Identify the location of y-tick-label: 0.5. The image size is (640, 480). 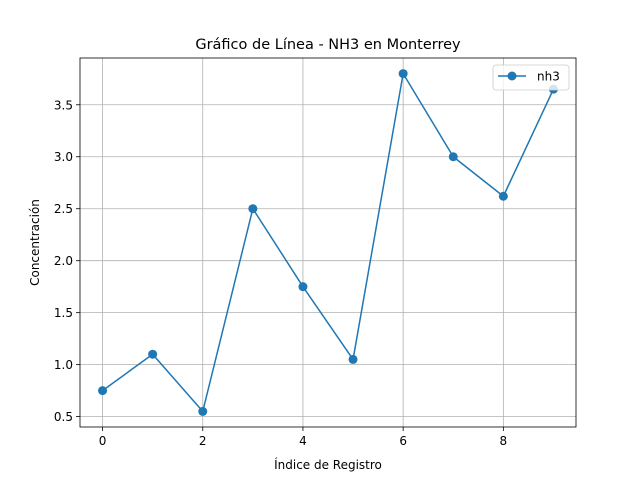
(63, 417).